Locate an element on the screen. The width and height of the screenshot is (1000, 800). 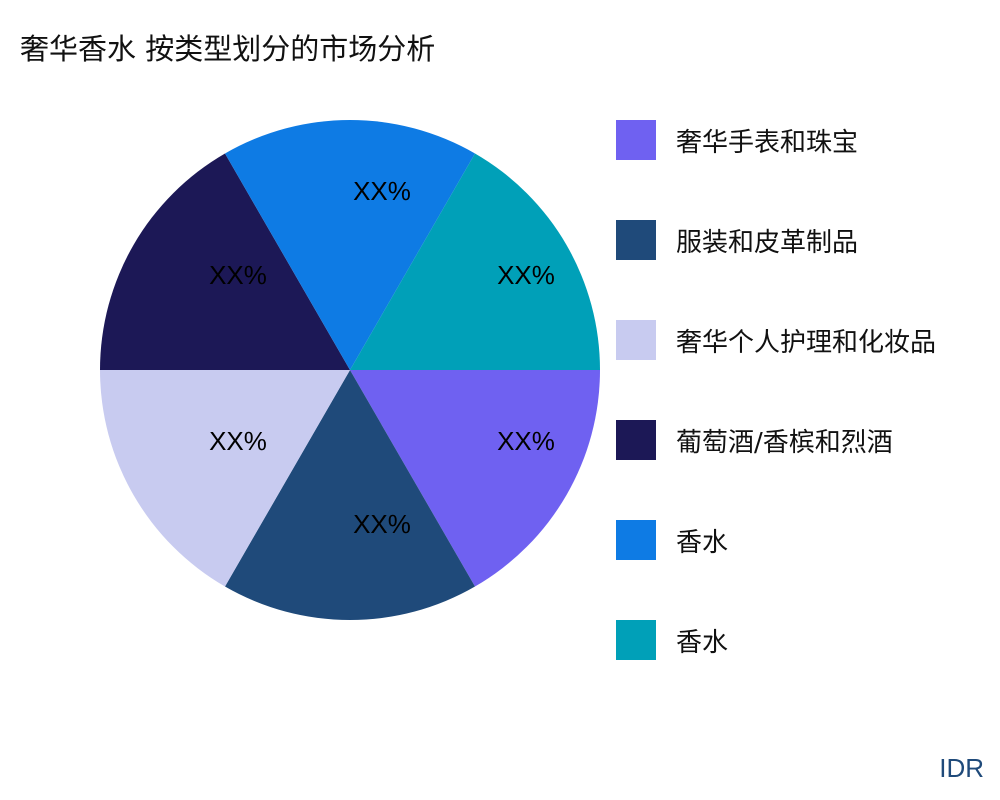
legend-item: 服装和皮革制品 is located at coordinates (737, 240).